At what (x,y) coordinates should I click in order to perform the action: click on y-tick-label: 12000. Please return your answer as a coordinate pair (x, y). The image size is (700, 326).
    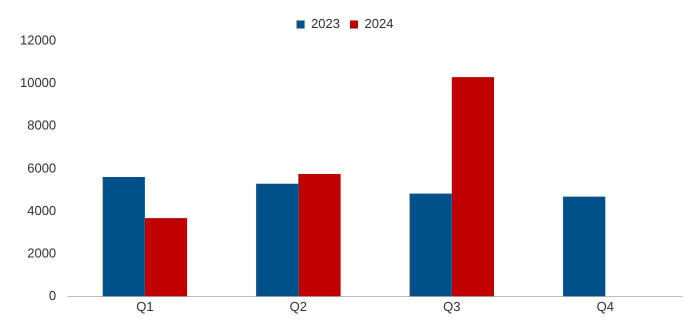
    Looking at the image, I should click on (38, 40).